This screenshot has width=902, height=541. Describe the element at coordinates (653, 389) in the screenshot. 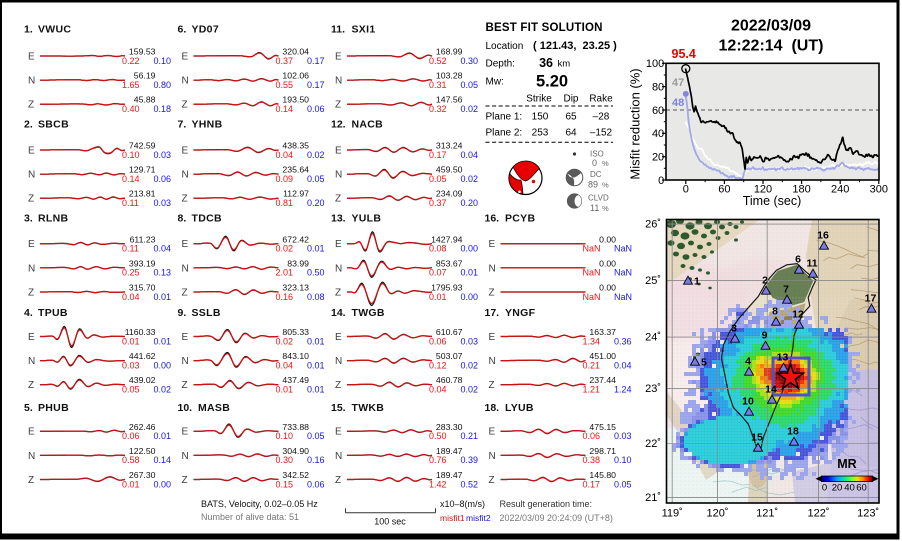

I see `svg-text: 23˚` at that location.